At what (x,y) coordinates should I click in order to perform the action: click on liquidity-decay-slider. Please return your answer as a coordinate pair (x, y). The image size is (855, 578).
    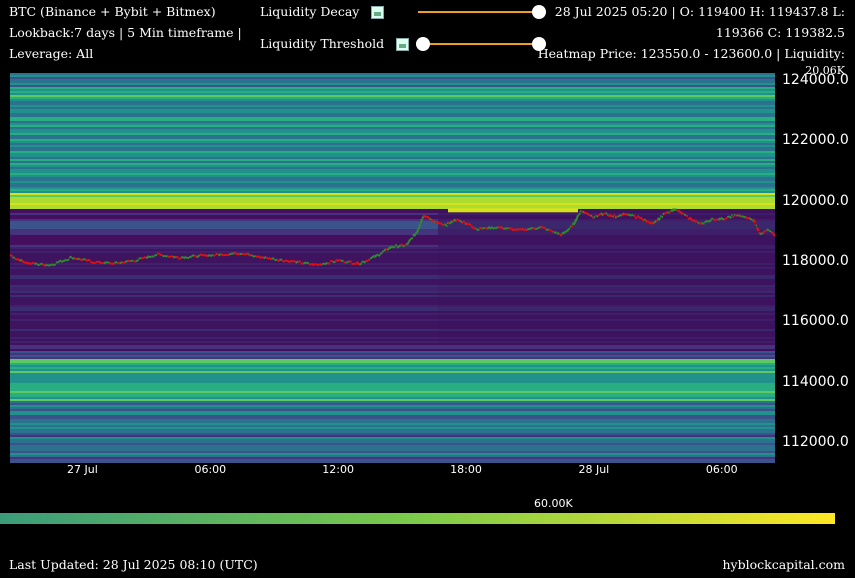
    Looking at the image, I should click on (482, 12).